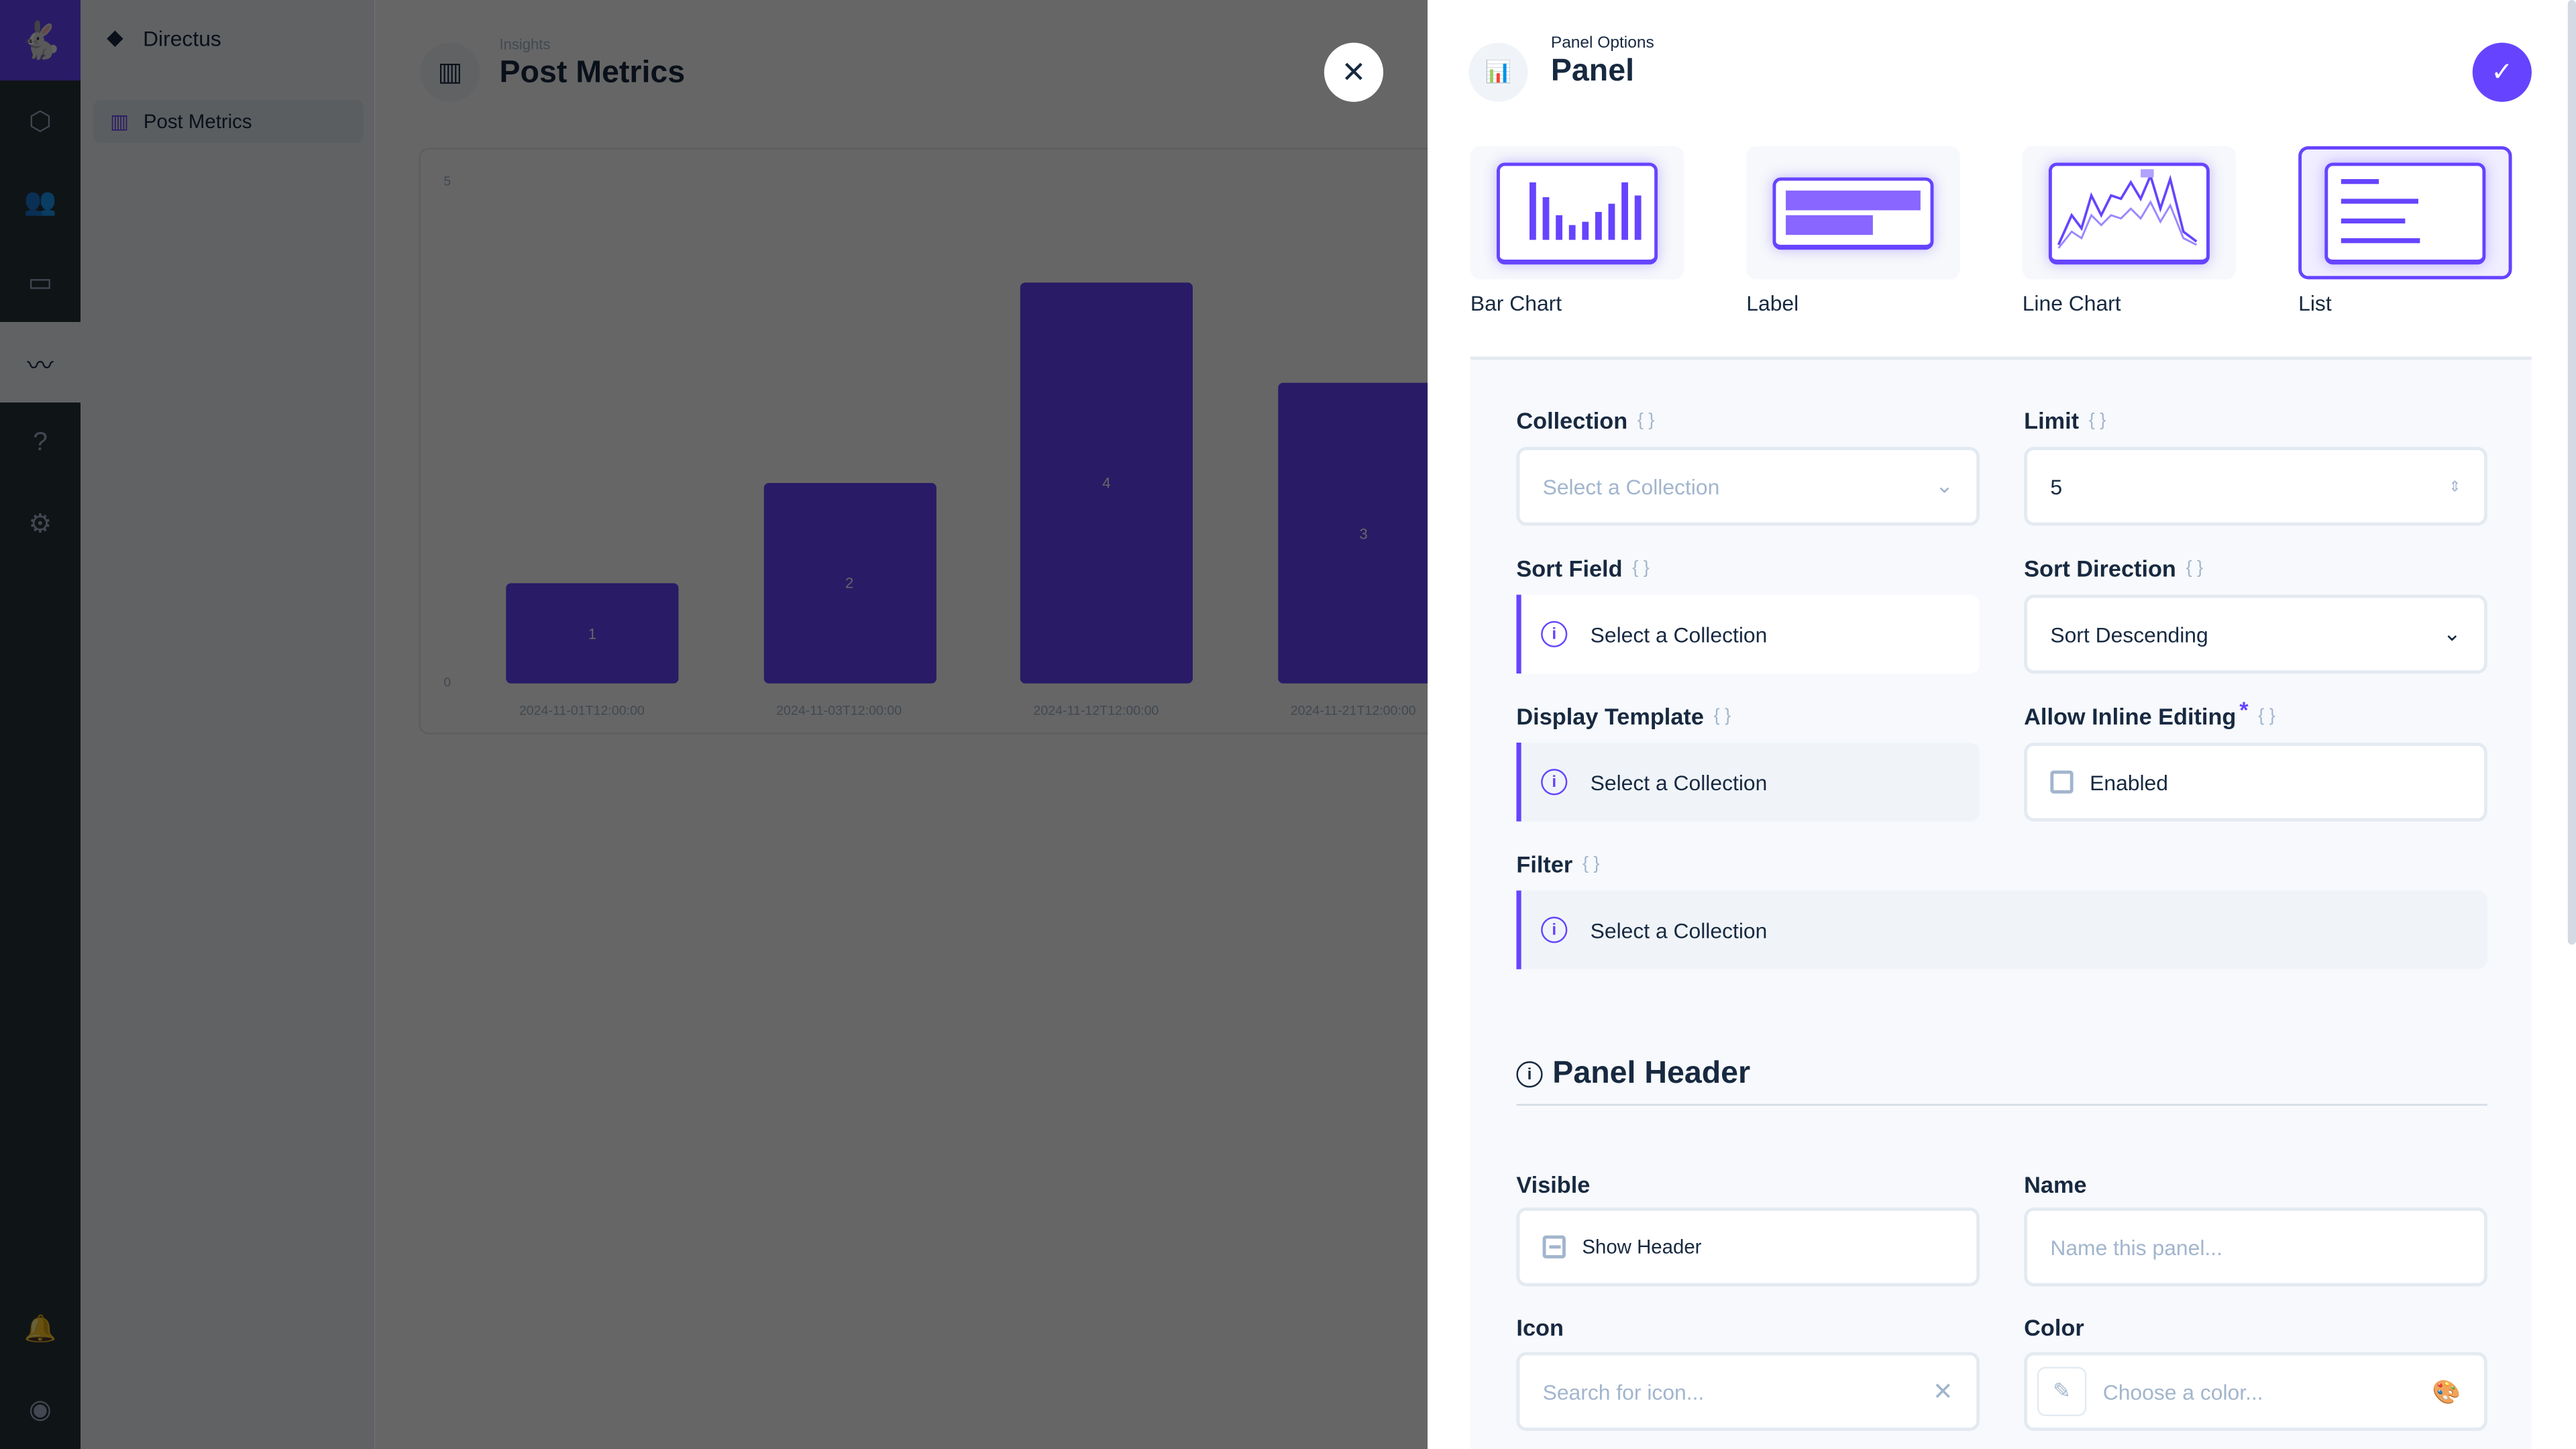 The width and height of the screenshot is (2576, 1449). Describe the element at coordinates (1592, 71) in the screenshot. I see `drawer-title: Panel` at that location.